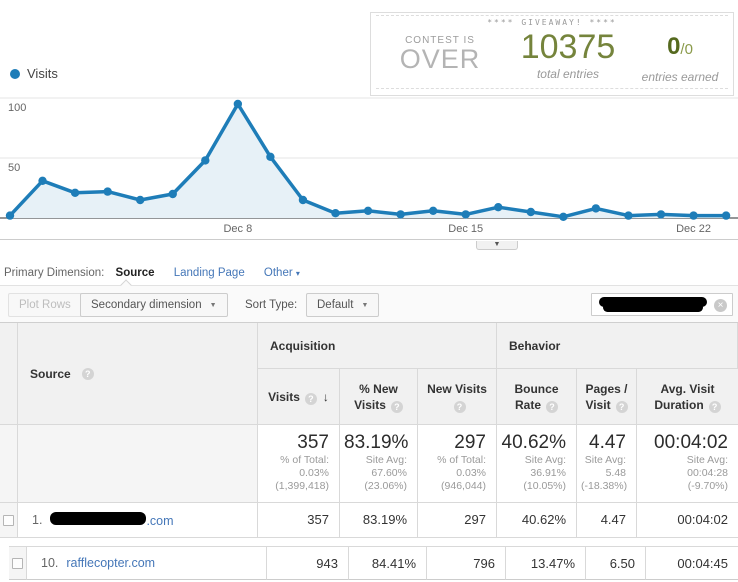 Image resolution: width=738 pixels, height=582 pixels. Describe the element at coordinates (457, 520) in the screenshot. I see `row-new-visits: 297` at that location.